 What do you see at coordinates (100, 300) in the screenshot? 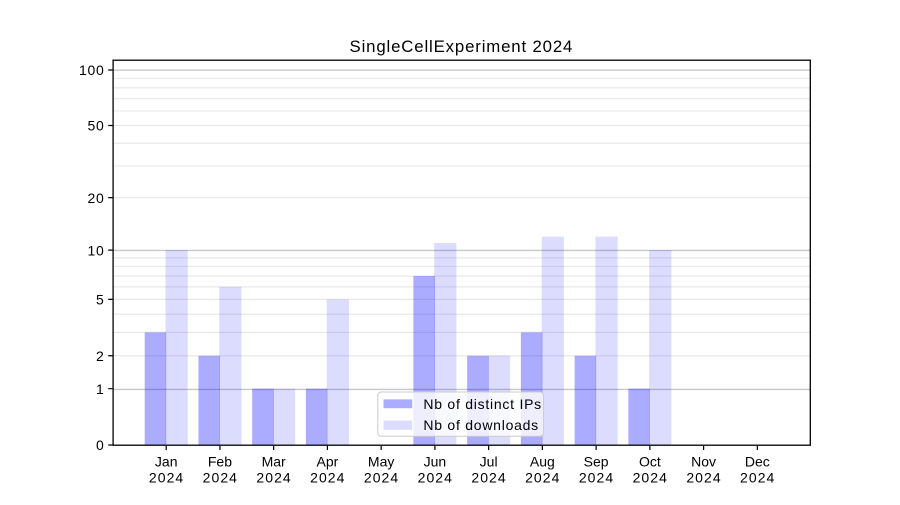
I see `svg-text: 5` at bounding box center [100, 300].